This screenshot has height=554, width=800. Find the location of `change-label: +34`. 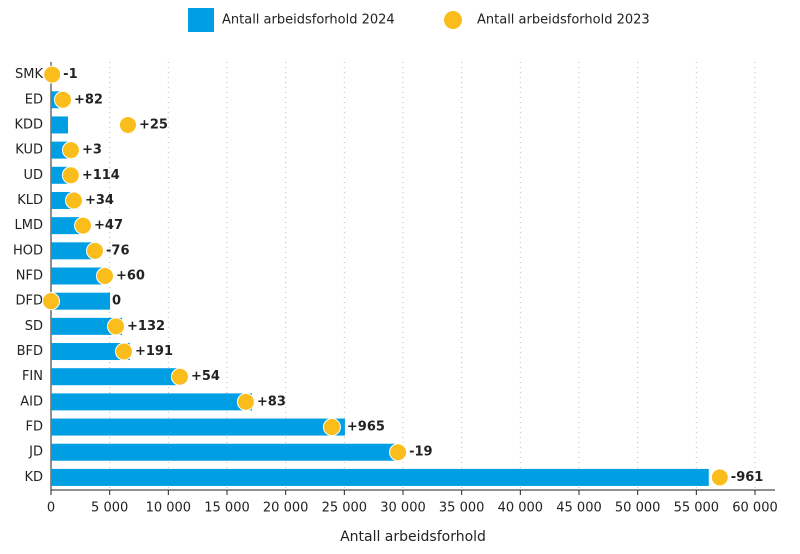

change-label: +34 is located at coordinates (99, 200).